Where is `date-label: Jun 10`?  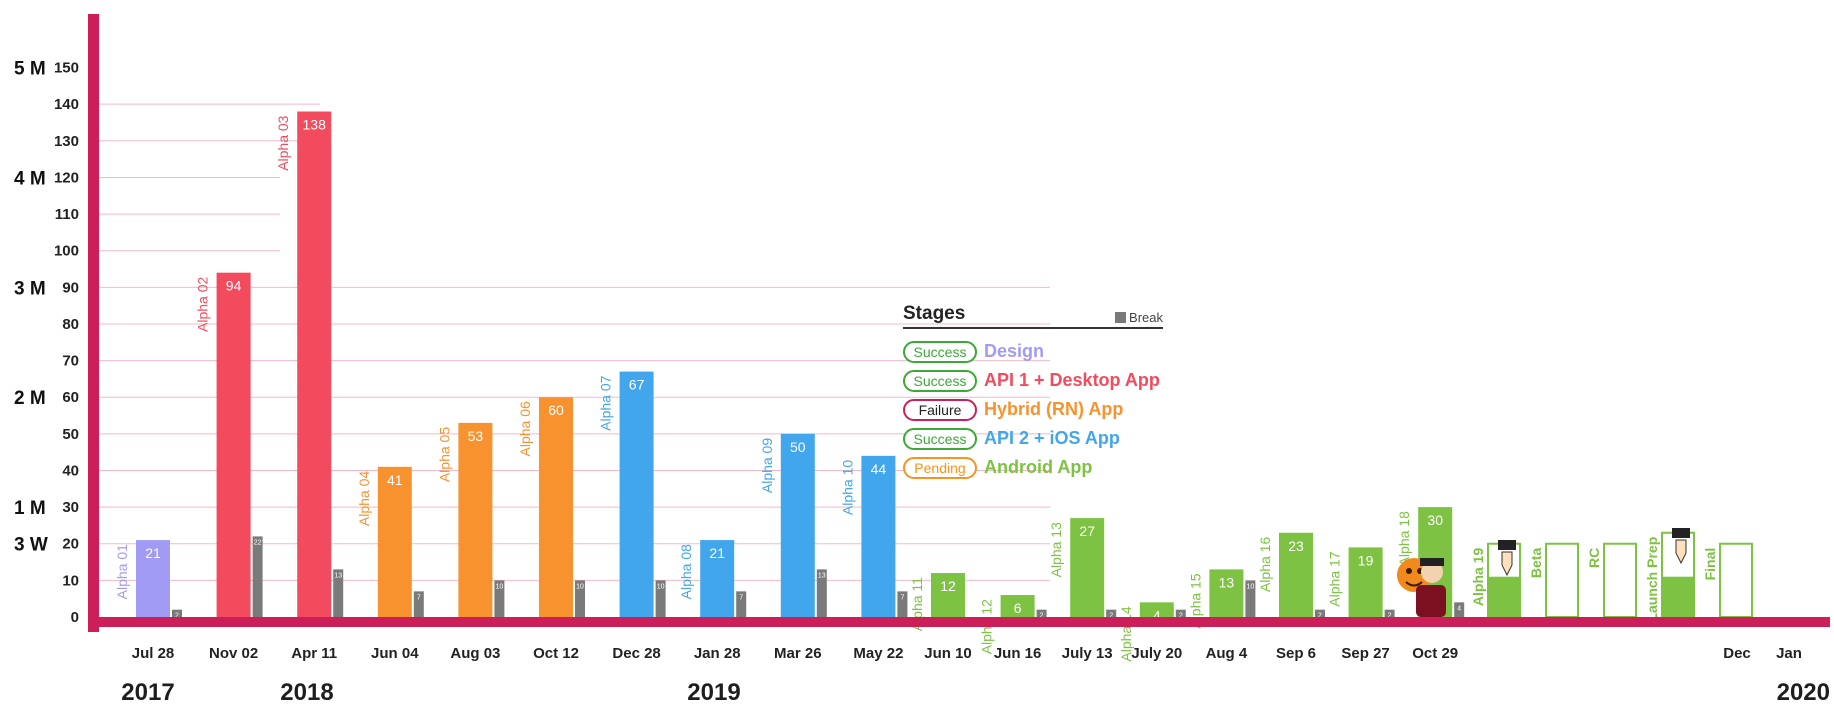 date-label: Jun 10 is located at coordinates (948, 653).